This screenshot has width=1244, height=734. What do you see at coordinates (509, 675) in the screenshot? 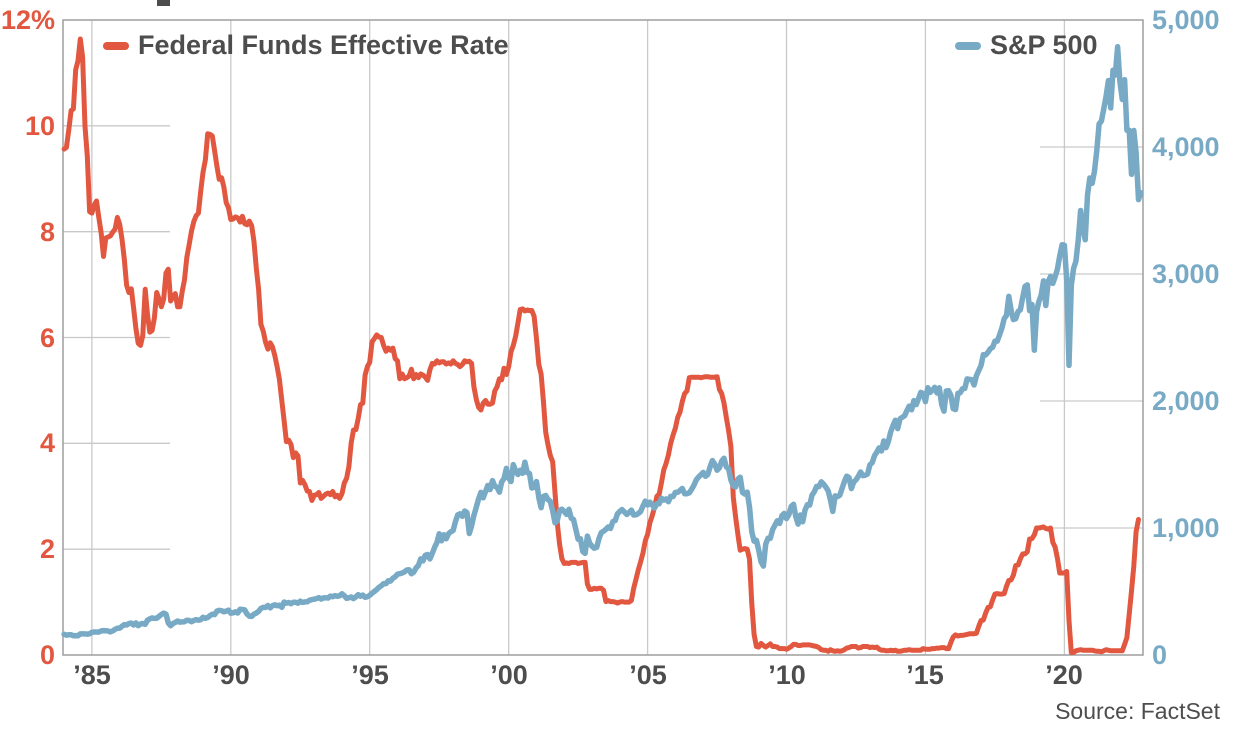
I see `x-axis-tick-label: ’00` at bounding box center [509, 675].